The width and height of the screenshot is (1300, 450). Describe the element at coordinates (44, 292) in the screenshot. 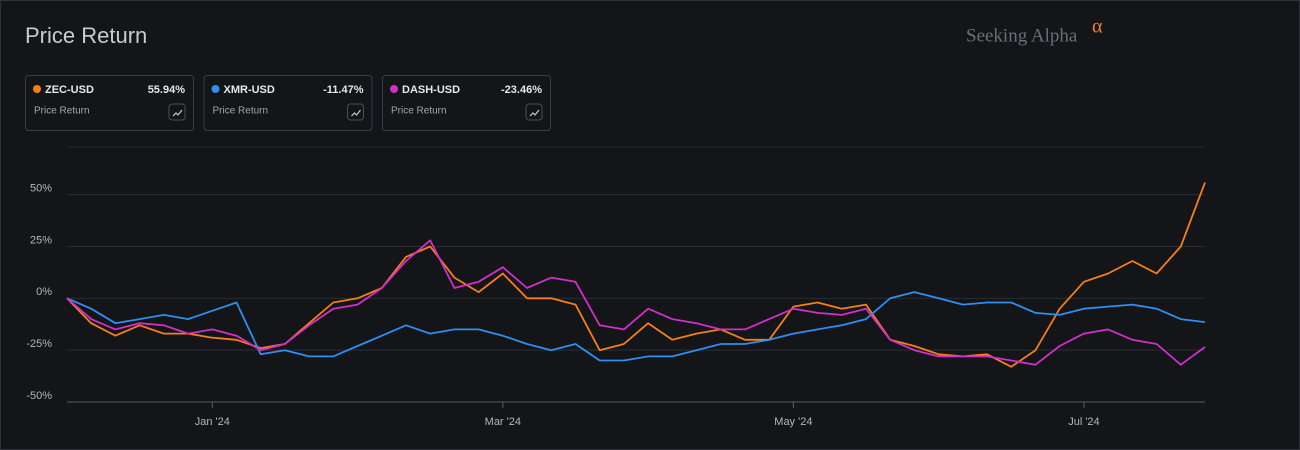

I see `y-tick-label: 0%` at that location.